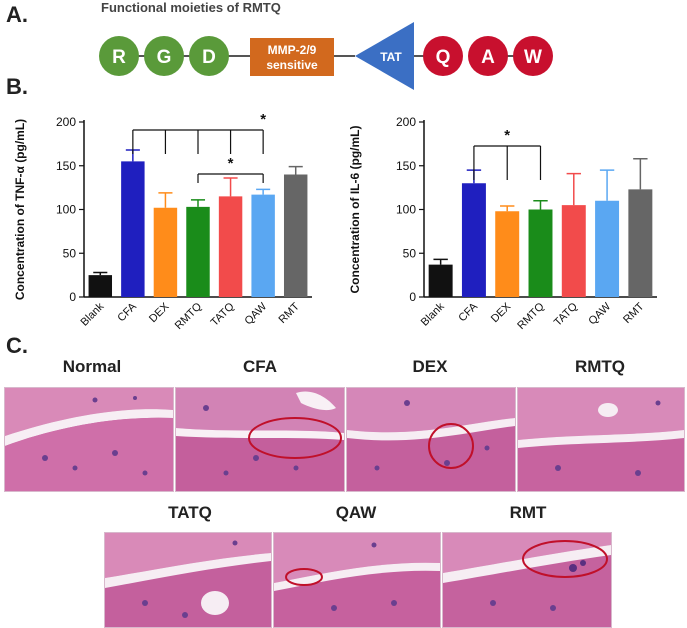 The width and height of the screenshot is (687, 628). I want to click on svg-text: A, so click(488, 57).